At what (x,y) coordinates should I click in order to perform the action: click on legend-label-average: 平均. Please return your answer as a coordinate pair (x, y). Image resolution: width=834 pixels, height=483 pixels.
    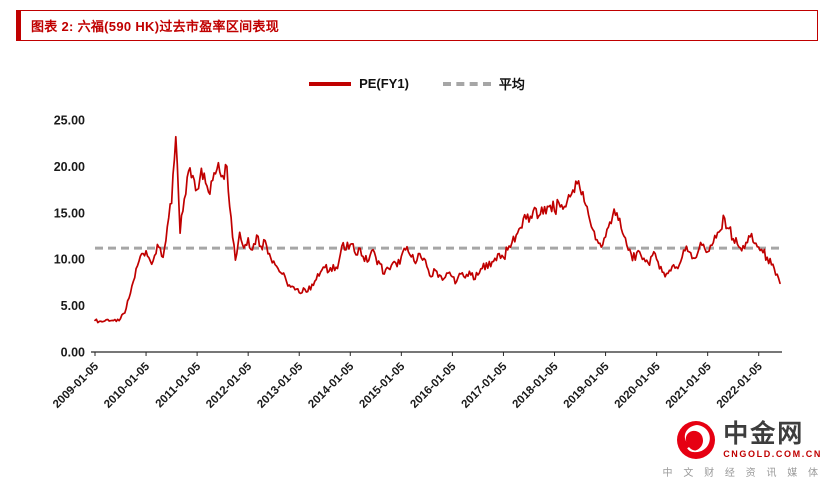
    Looking at the image, I should click on (511, 84).